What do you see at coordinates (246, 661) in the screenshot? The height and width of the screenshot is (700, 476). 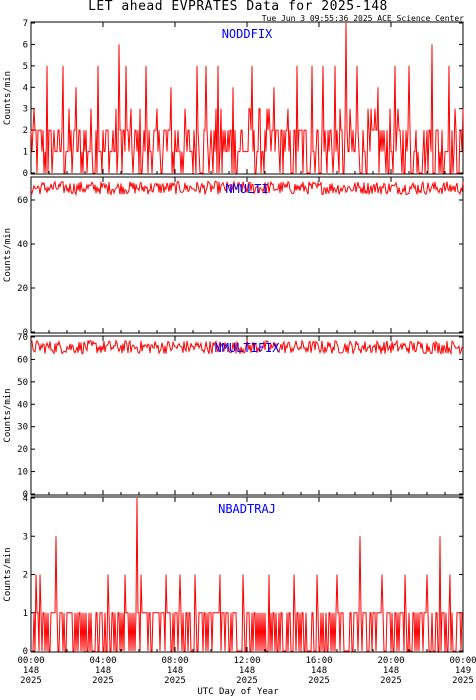 I see `x-tick-label-time: 12:00` at bounding box center [246, 661].